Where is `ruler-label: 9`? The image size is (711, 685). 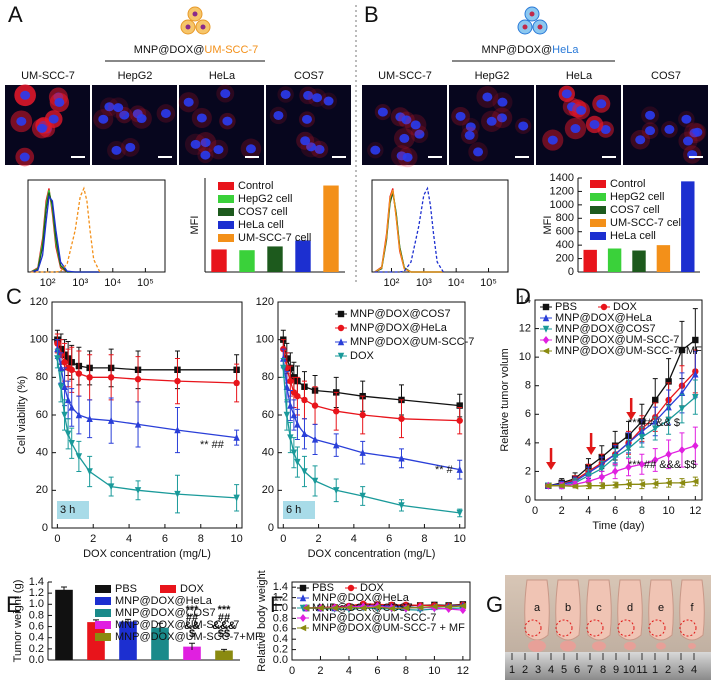
ruler-label: 9 is located at coordinates (616, 670).